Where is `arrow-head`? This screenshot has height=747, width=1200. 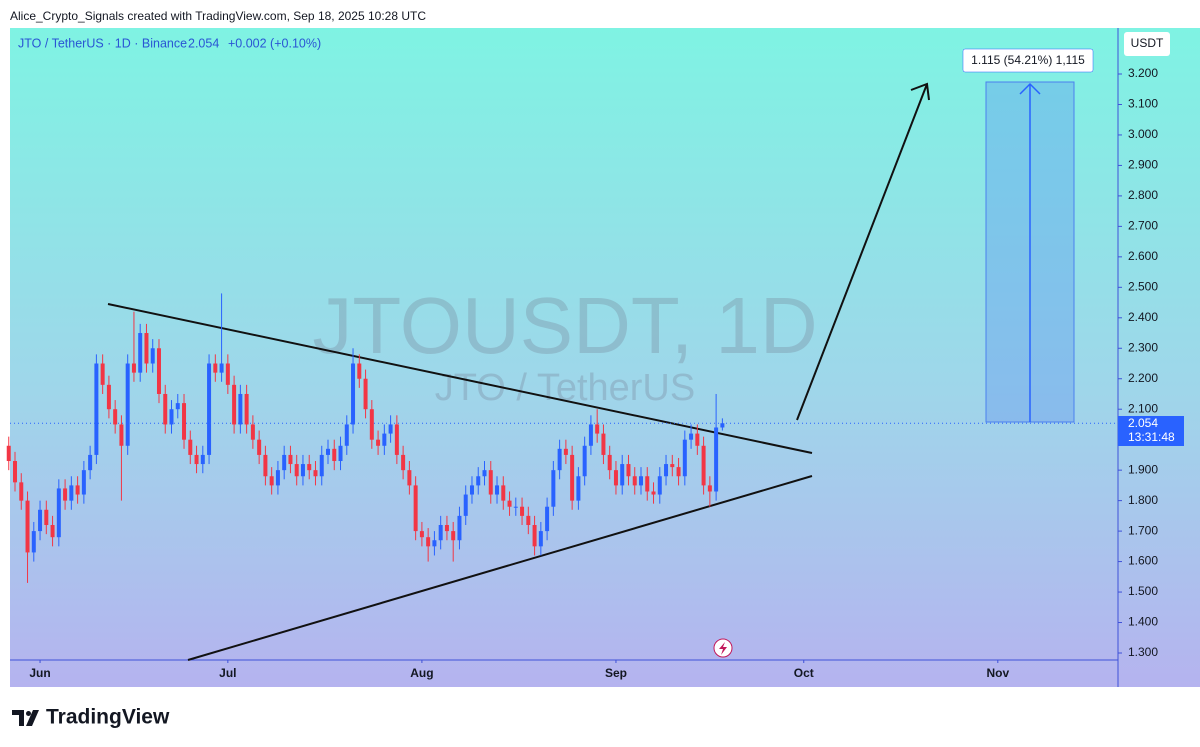
arrow-head is located at coordinates (920, 91).